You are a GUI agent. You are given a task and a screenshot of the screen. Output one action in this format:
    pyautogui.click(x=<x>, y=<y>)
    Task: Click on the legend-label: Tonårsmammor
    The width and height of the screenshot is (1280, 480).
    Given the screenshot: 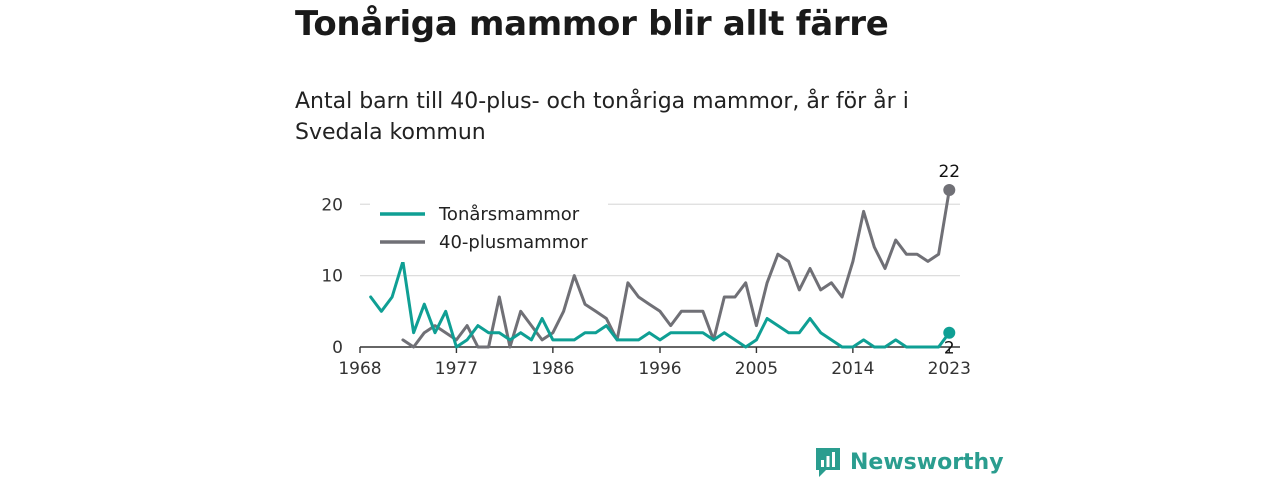 What is the action you would take?
    pyautogui.click(x=509, y=214)
    